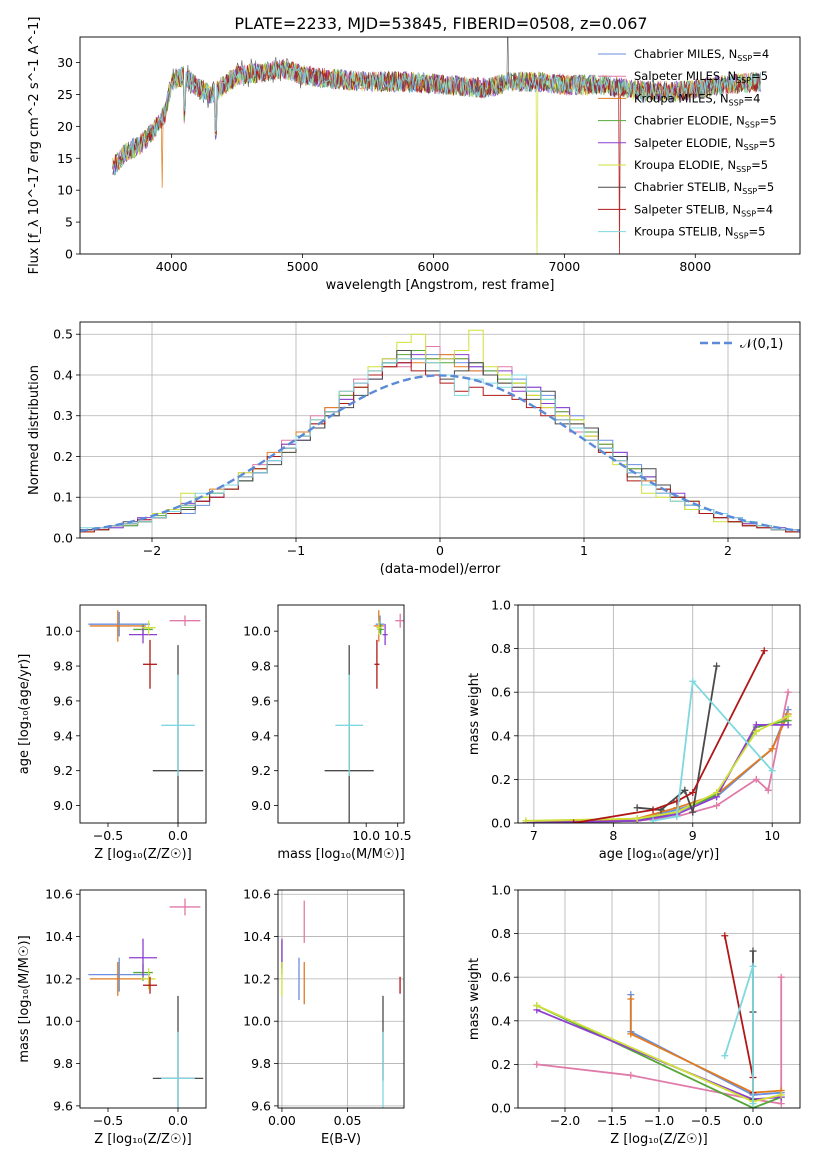 The width and height of the screenshot is (819, 1170). What do you see at coordinates (701, 55) in the screenshot?
I see `legend-label: Chabrier MILES, NSSP=4` at bounding box center [701, 55].